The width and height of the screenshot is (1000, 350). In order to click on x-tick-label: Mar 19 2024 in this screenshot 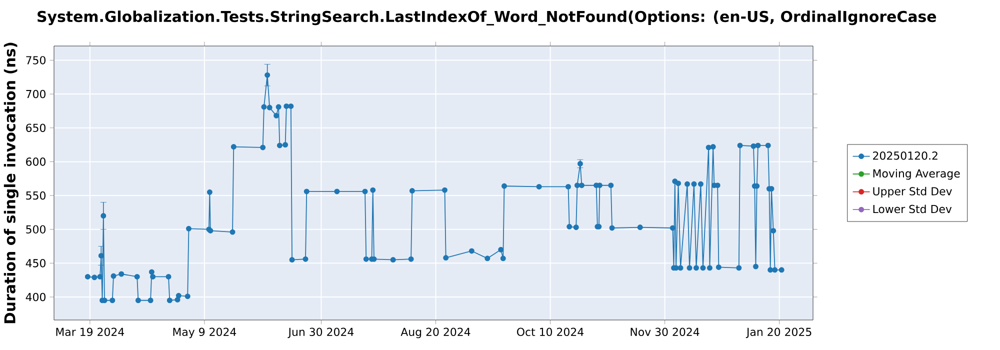, I will do `click(90, 332)`.